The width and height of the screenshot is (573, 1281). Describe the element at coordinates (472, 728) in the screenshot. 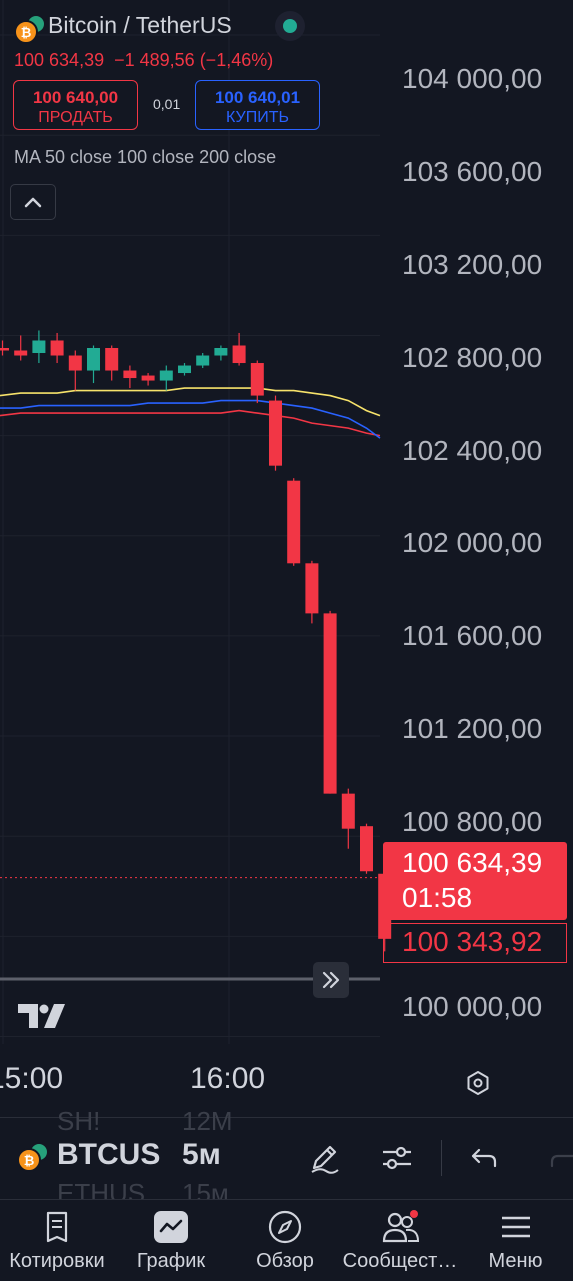

I see `price-axis-label: 101 200,00` at that location.